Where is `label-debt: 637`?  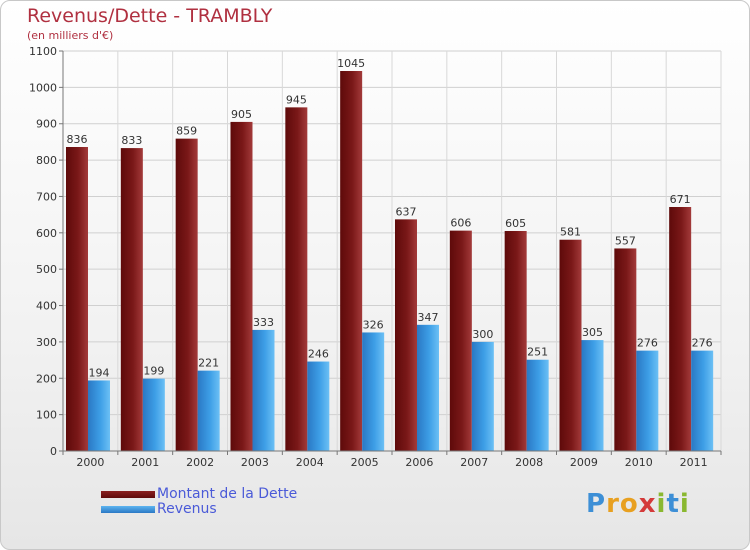
label-debt: 637 is located at coordinates (406, 211).